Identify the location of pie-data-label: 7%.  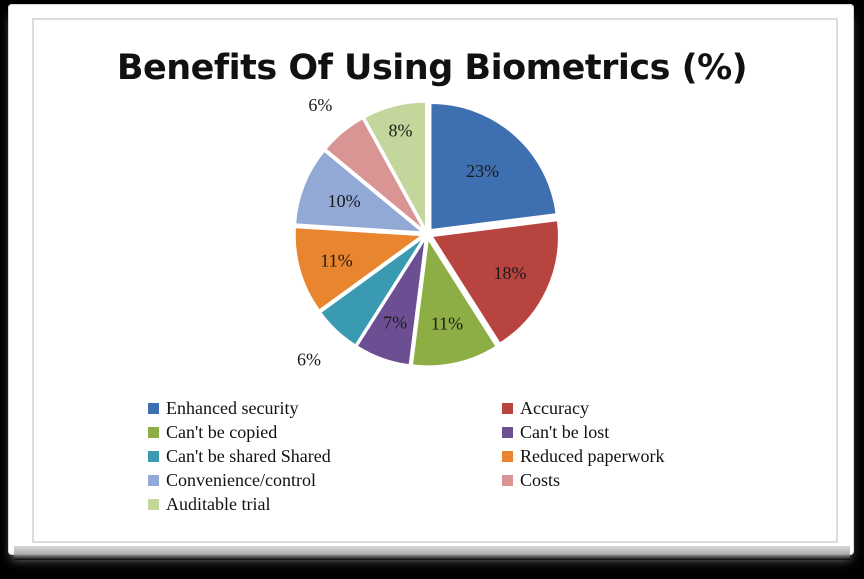
(395, 323).